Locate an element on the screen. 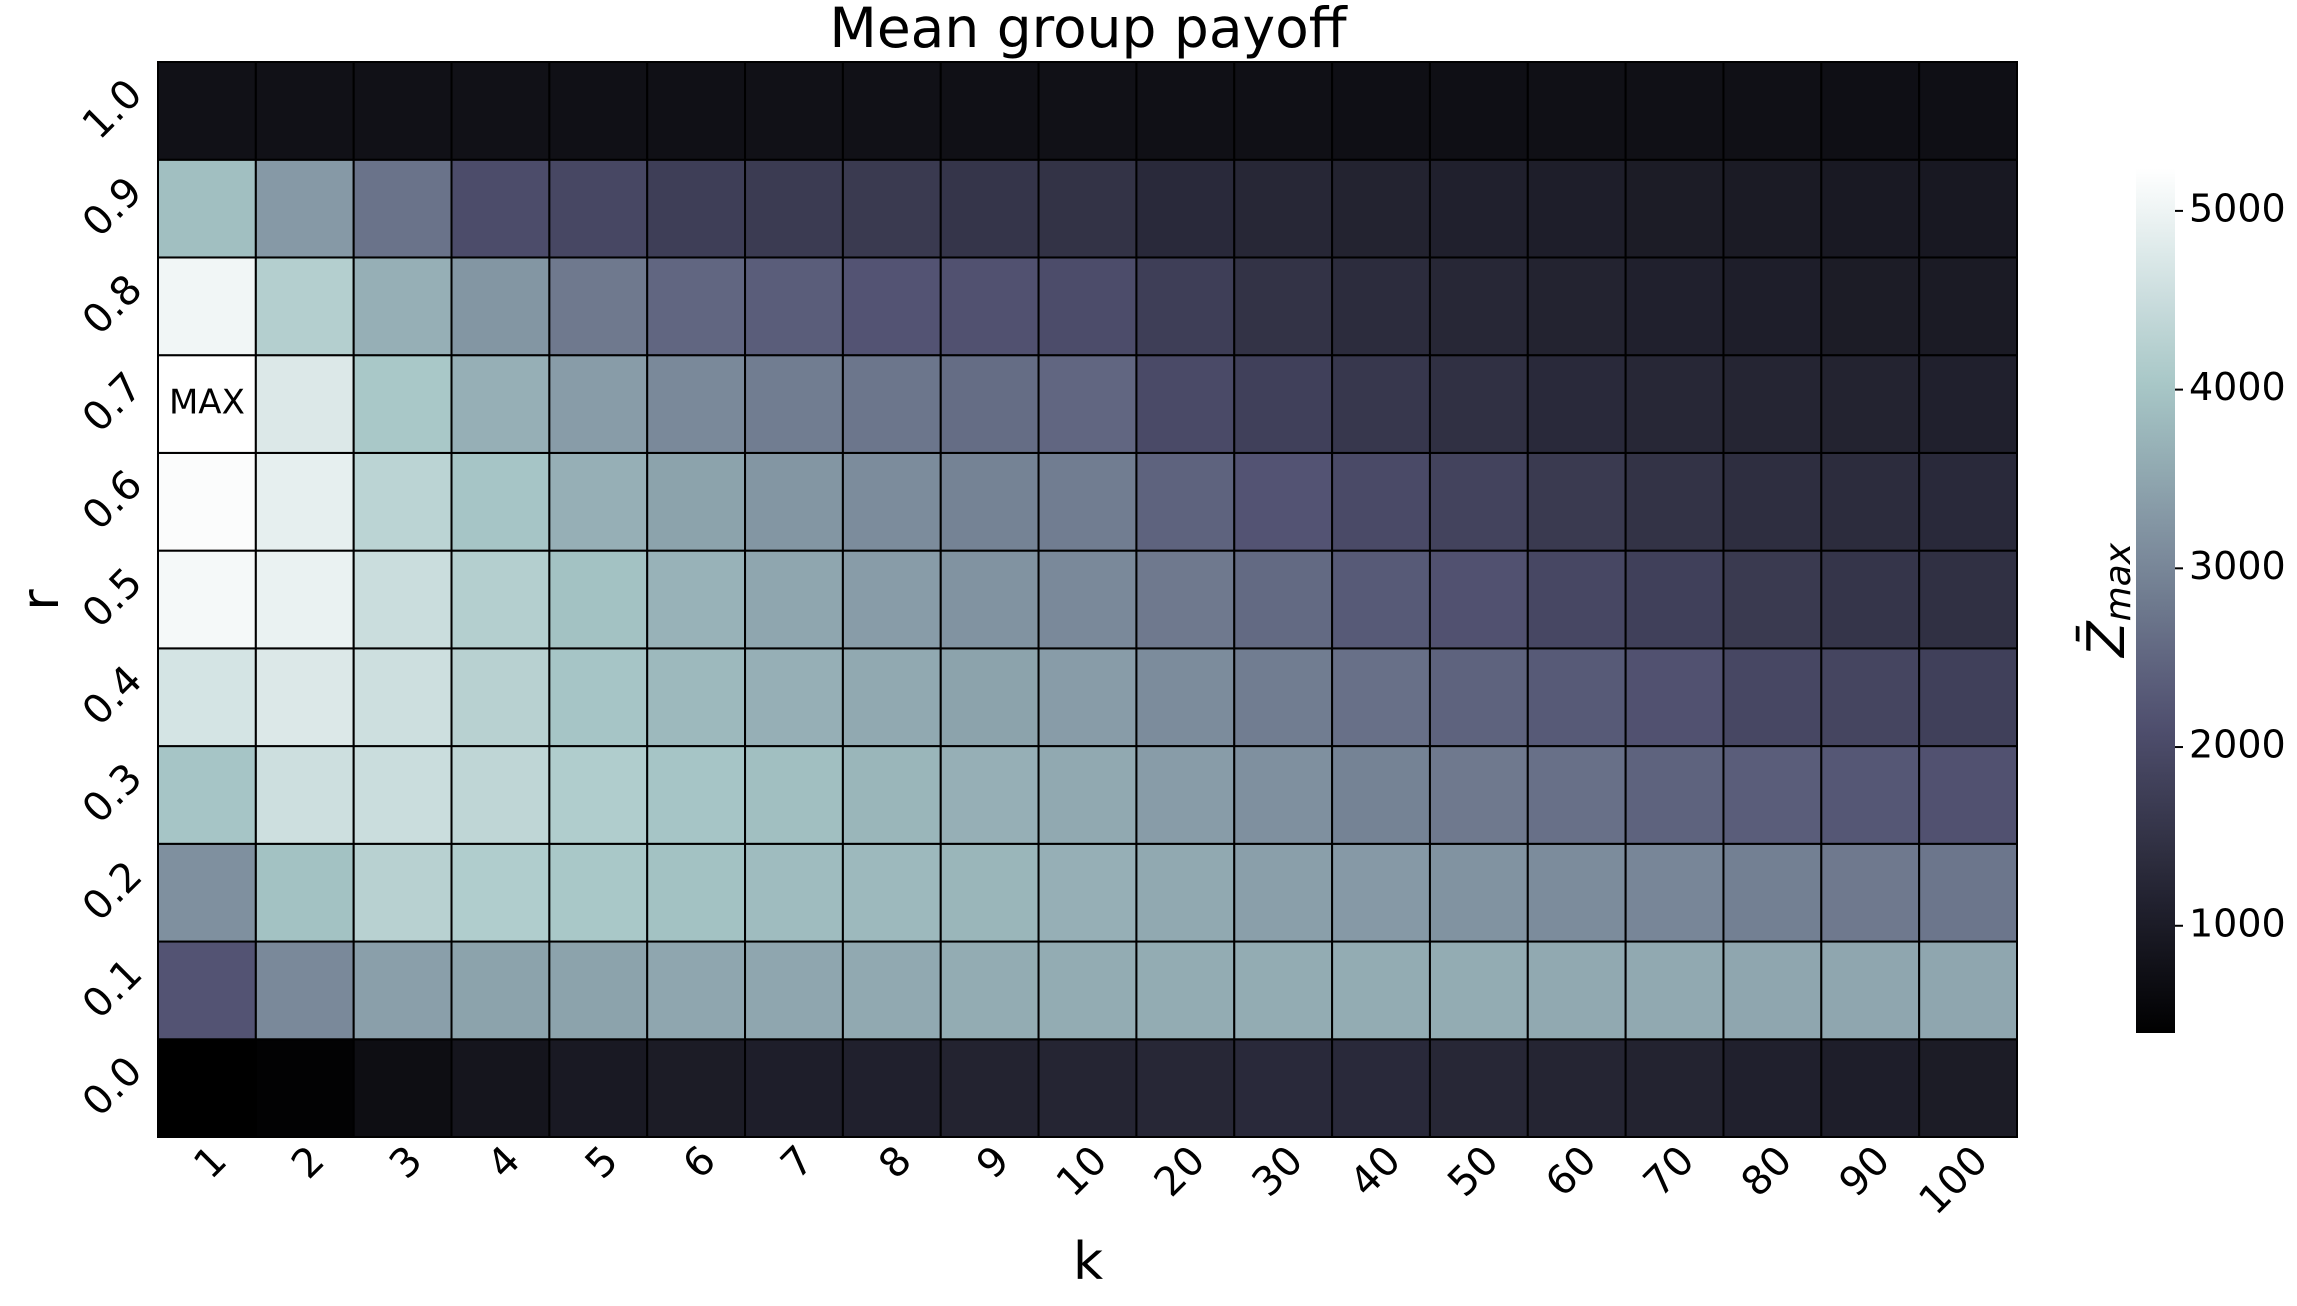 Image resolution: width=2297 pixels, height=1306 pixels. x-tick-label: 70 is located at coordinates (1669, 1171).